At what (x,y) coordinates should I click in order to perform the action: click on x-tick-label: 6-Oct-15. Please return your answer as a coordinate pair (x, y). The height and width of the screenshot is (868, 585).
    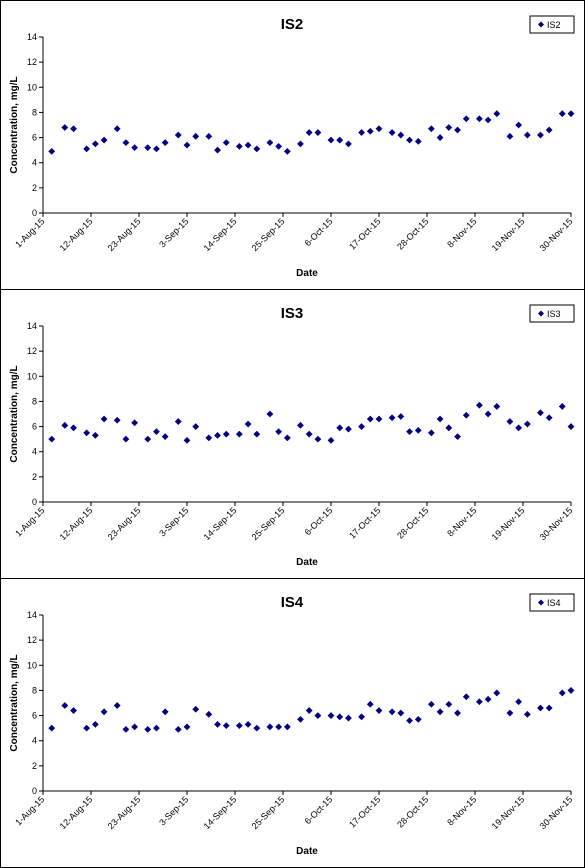
    Looking at the image, I should click on (319, 521).